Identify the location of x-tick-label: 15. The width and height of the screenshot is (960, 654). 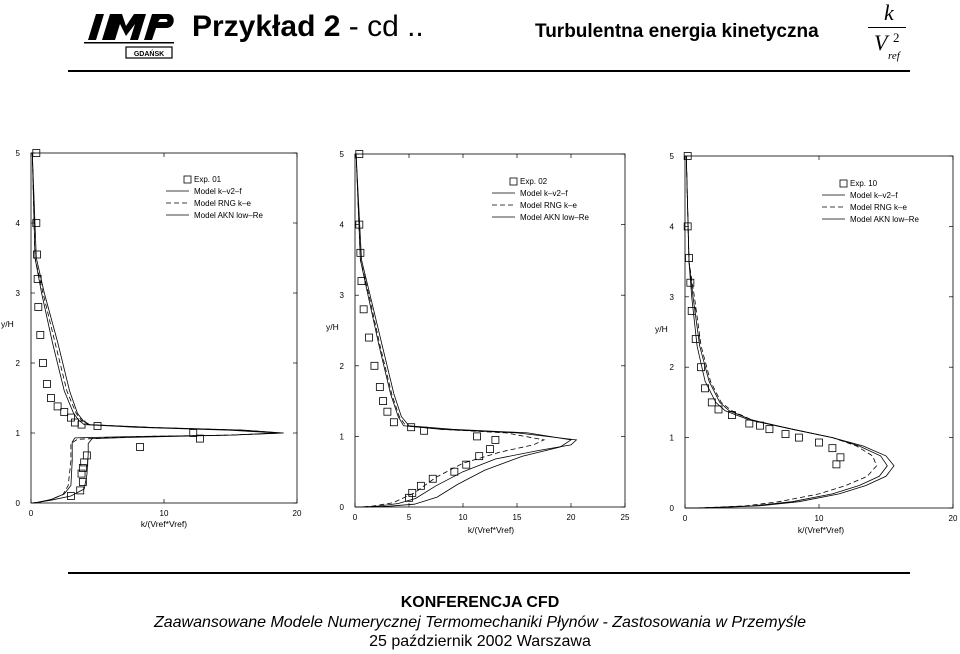
(517, 517).